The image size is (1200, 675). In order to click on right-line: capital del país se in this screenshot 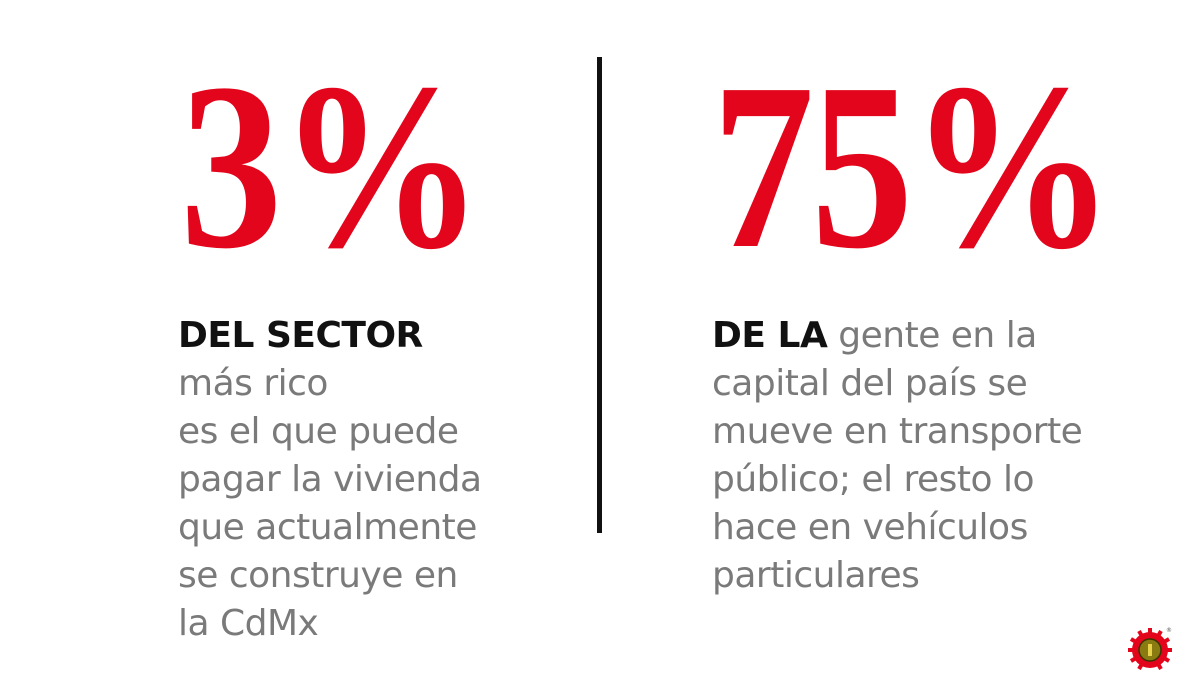, I will do `click(870, 383)`.